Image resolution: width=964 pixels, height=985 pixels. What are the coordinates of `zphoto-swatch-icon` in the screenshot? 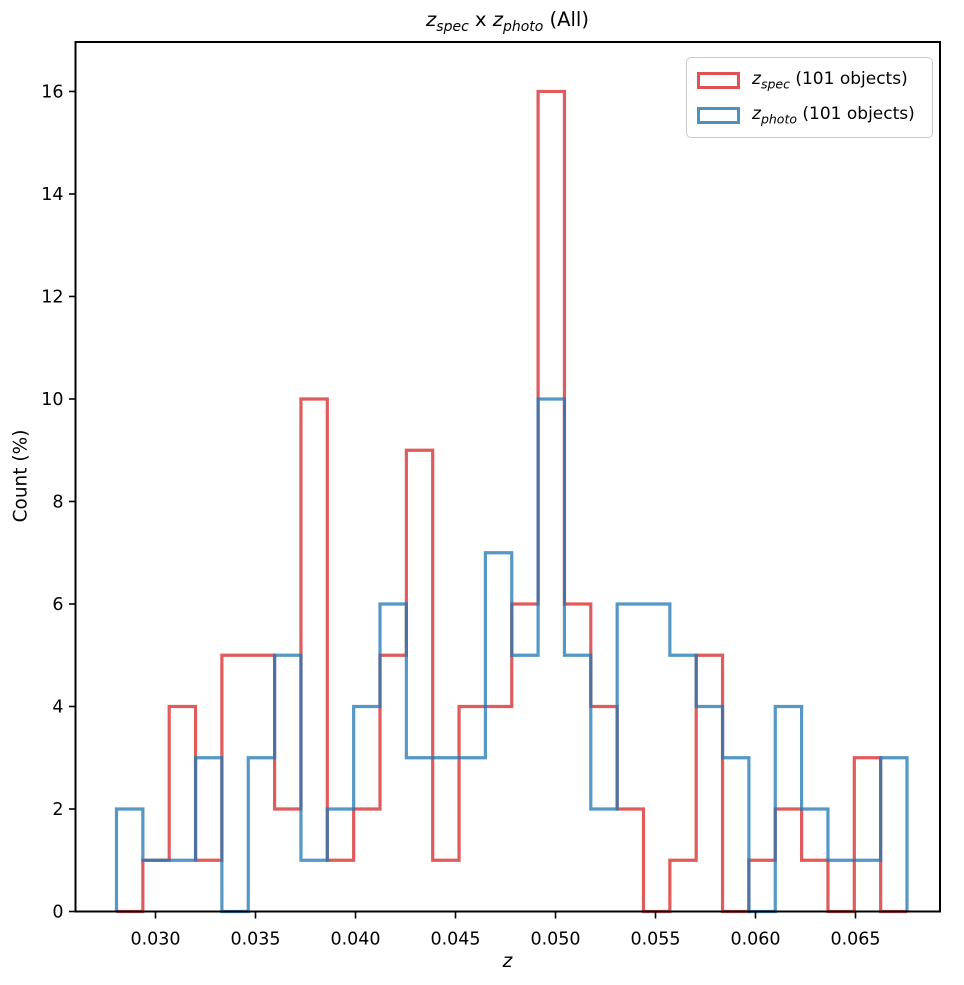 It's located at (718, 115).